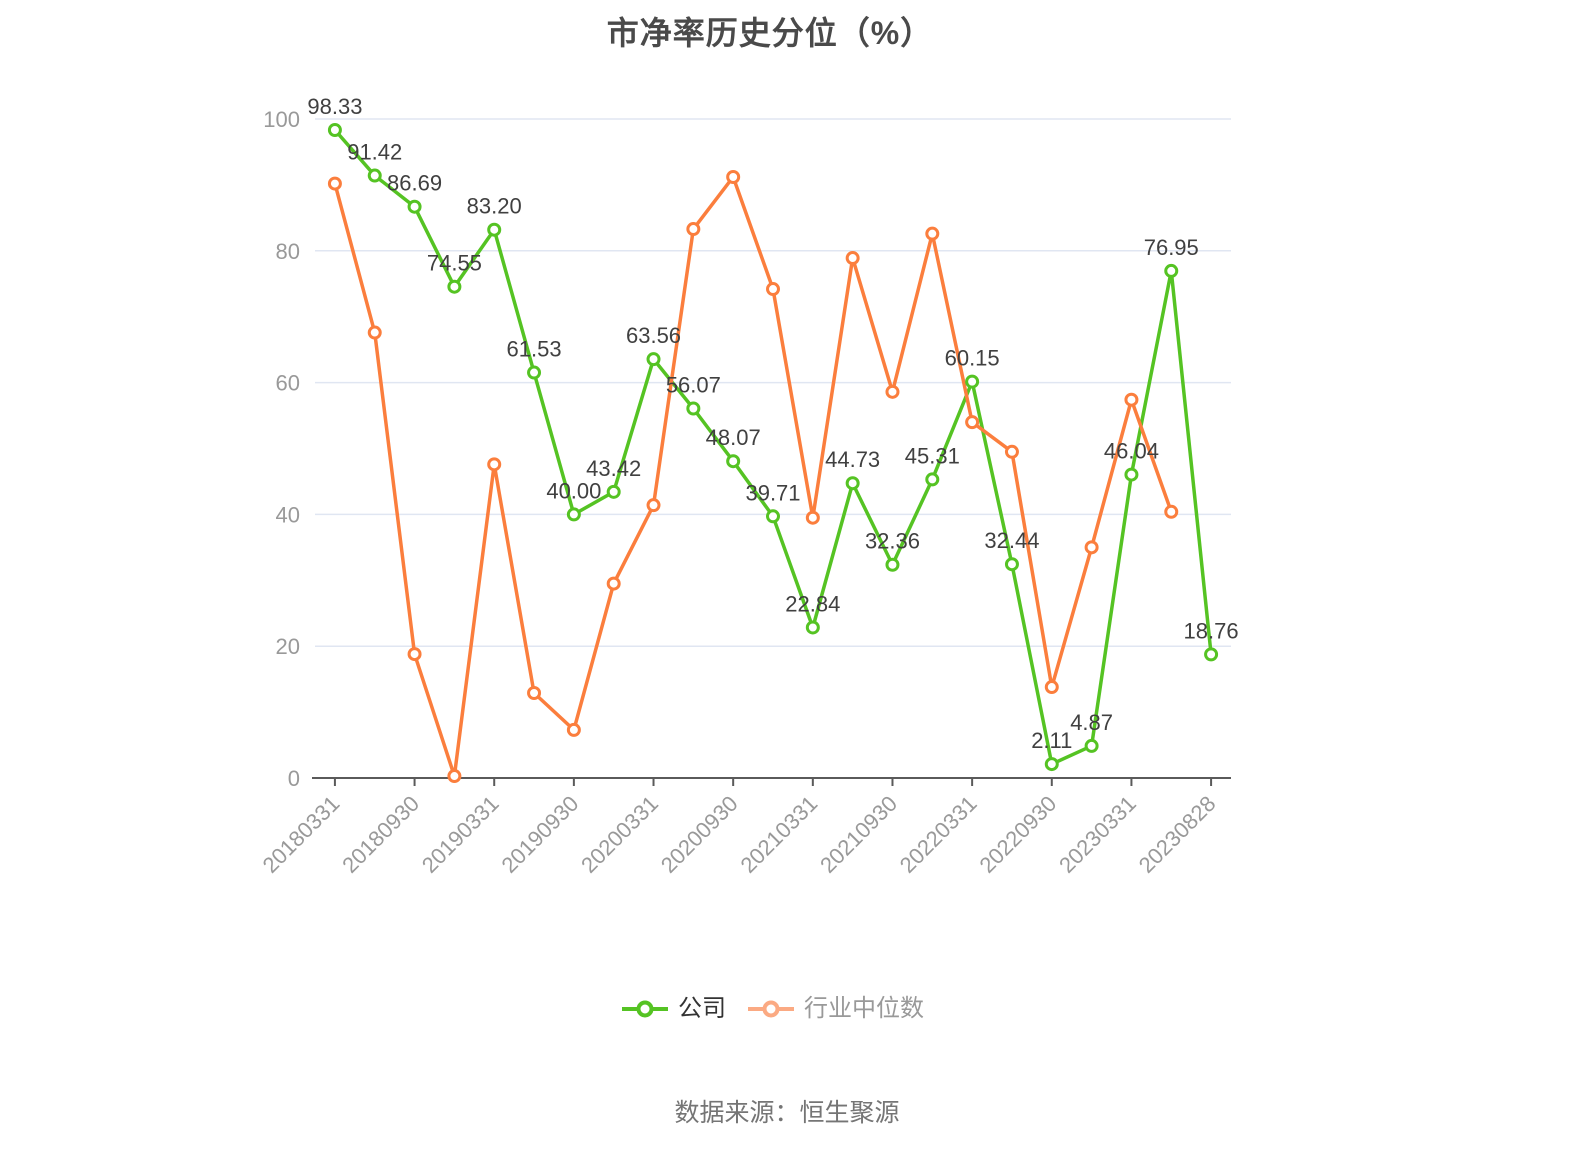 Image resolution: width=1574 pixels, height=1150 pixels. Describe the element at coordinates (772, 492) in the screenshot. I see `company-point-label: 39.71` at that location.